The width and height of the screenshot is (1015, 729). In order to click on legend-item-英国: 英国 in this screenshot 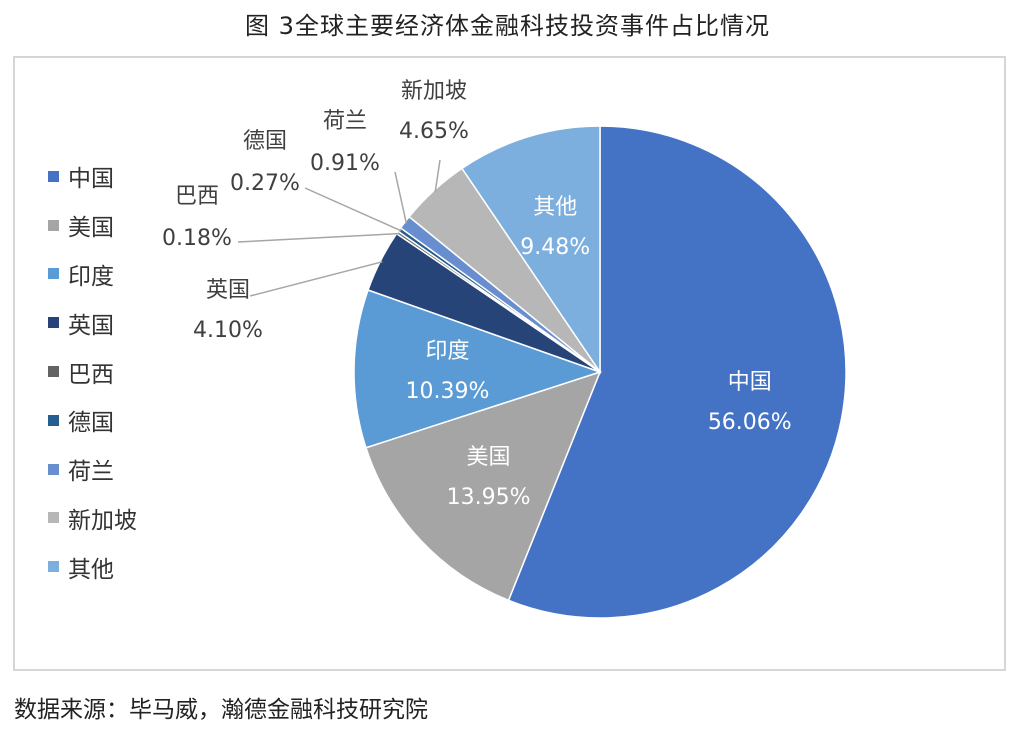, I will do `click(92, 322)`.